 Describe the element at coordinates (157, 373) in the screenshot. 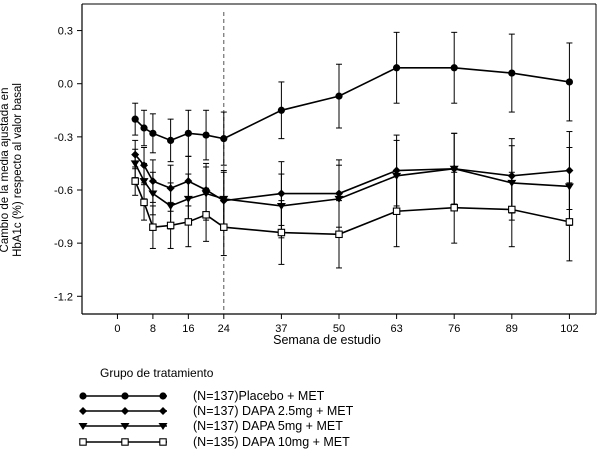

I see `legend-title: Grupo de tratamiento` at that location.